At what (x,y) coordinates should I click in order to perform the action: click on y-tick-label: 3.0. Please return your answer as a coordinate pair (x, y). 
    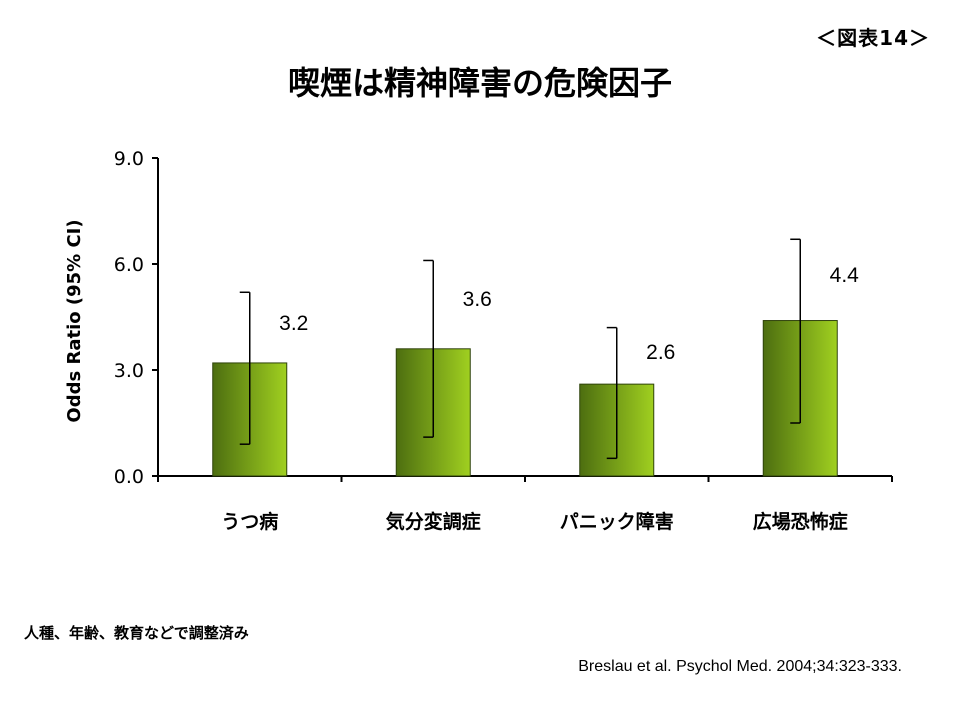
    Looking at the image, I should click on (129, 371).